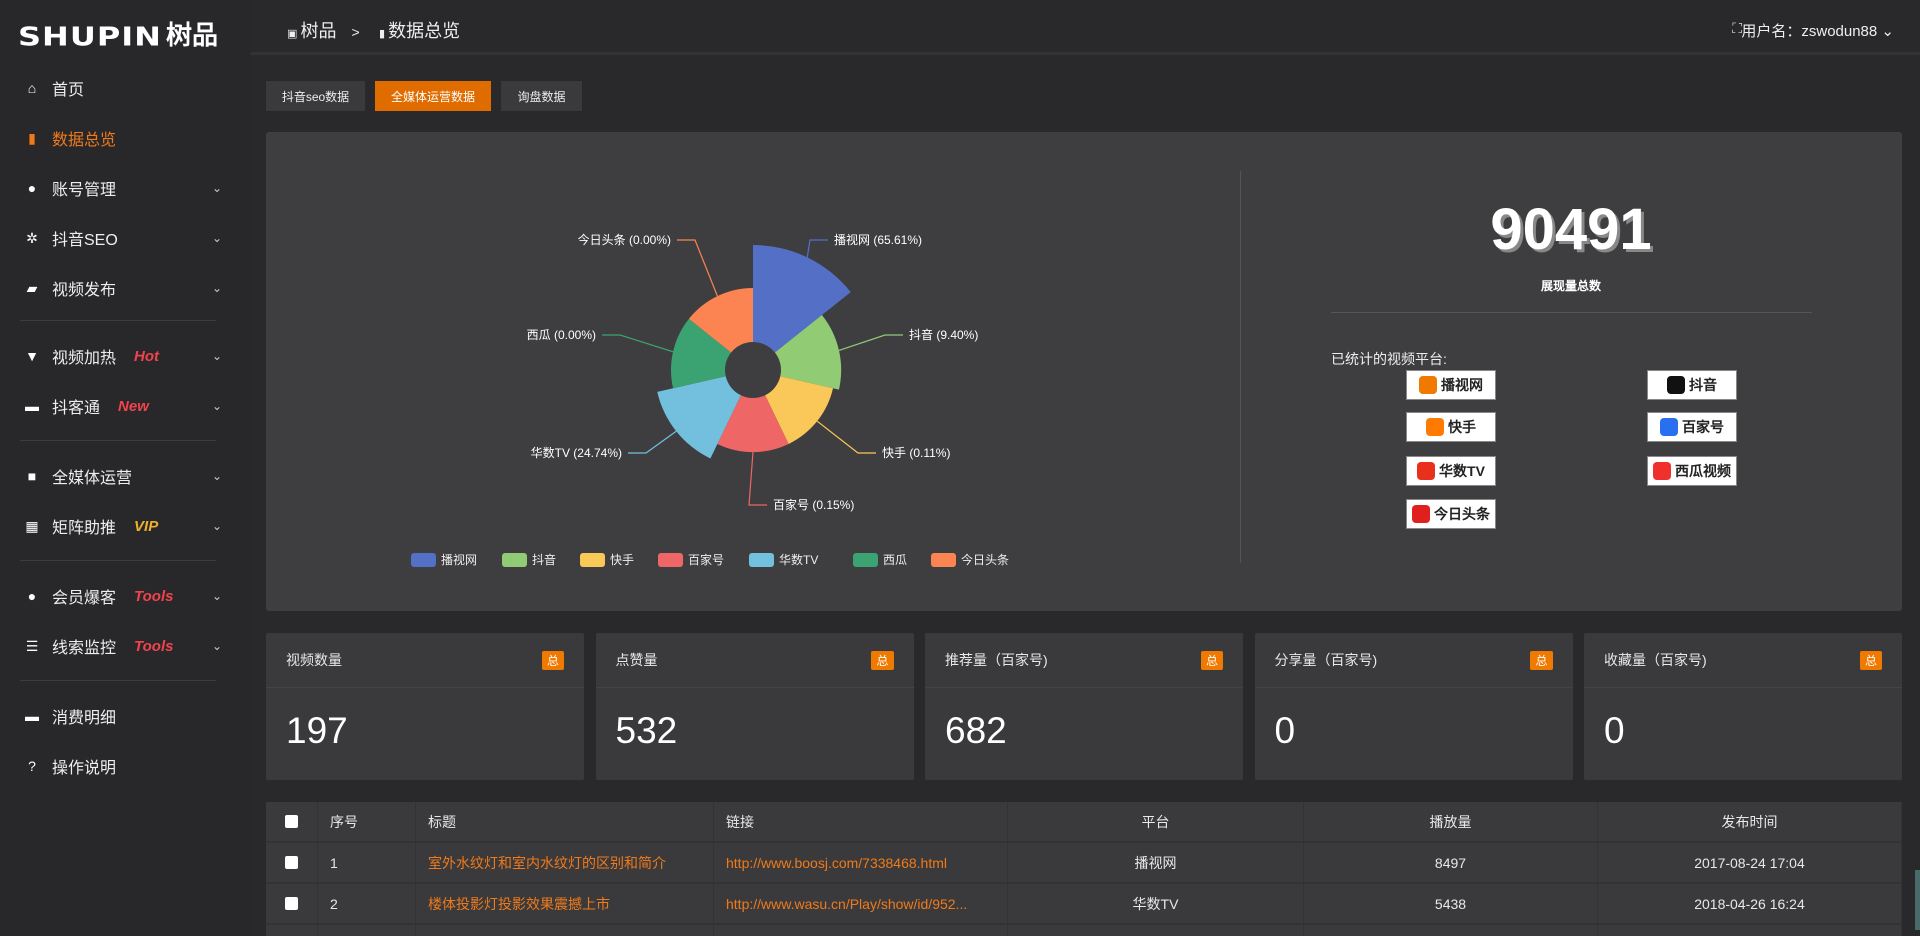  Describe the element at coordinates (125, 596) in the screenshot. I see `sidebar-item-9: ● 会员爆客 Tools ⌄` at that location.